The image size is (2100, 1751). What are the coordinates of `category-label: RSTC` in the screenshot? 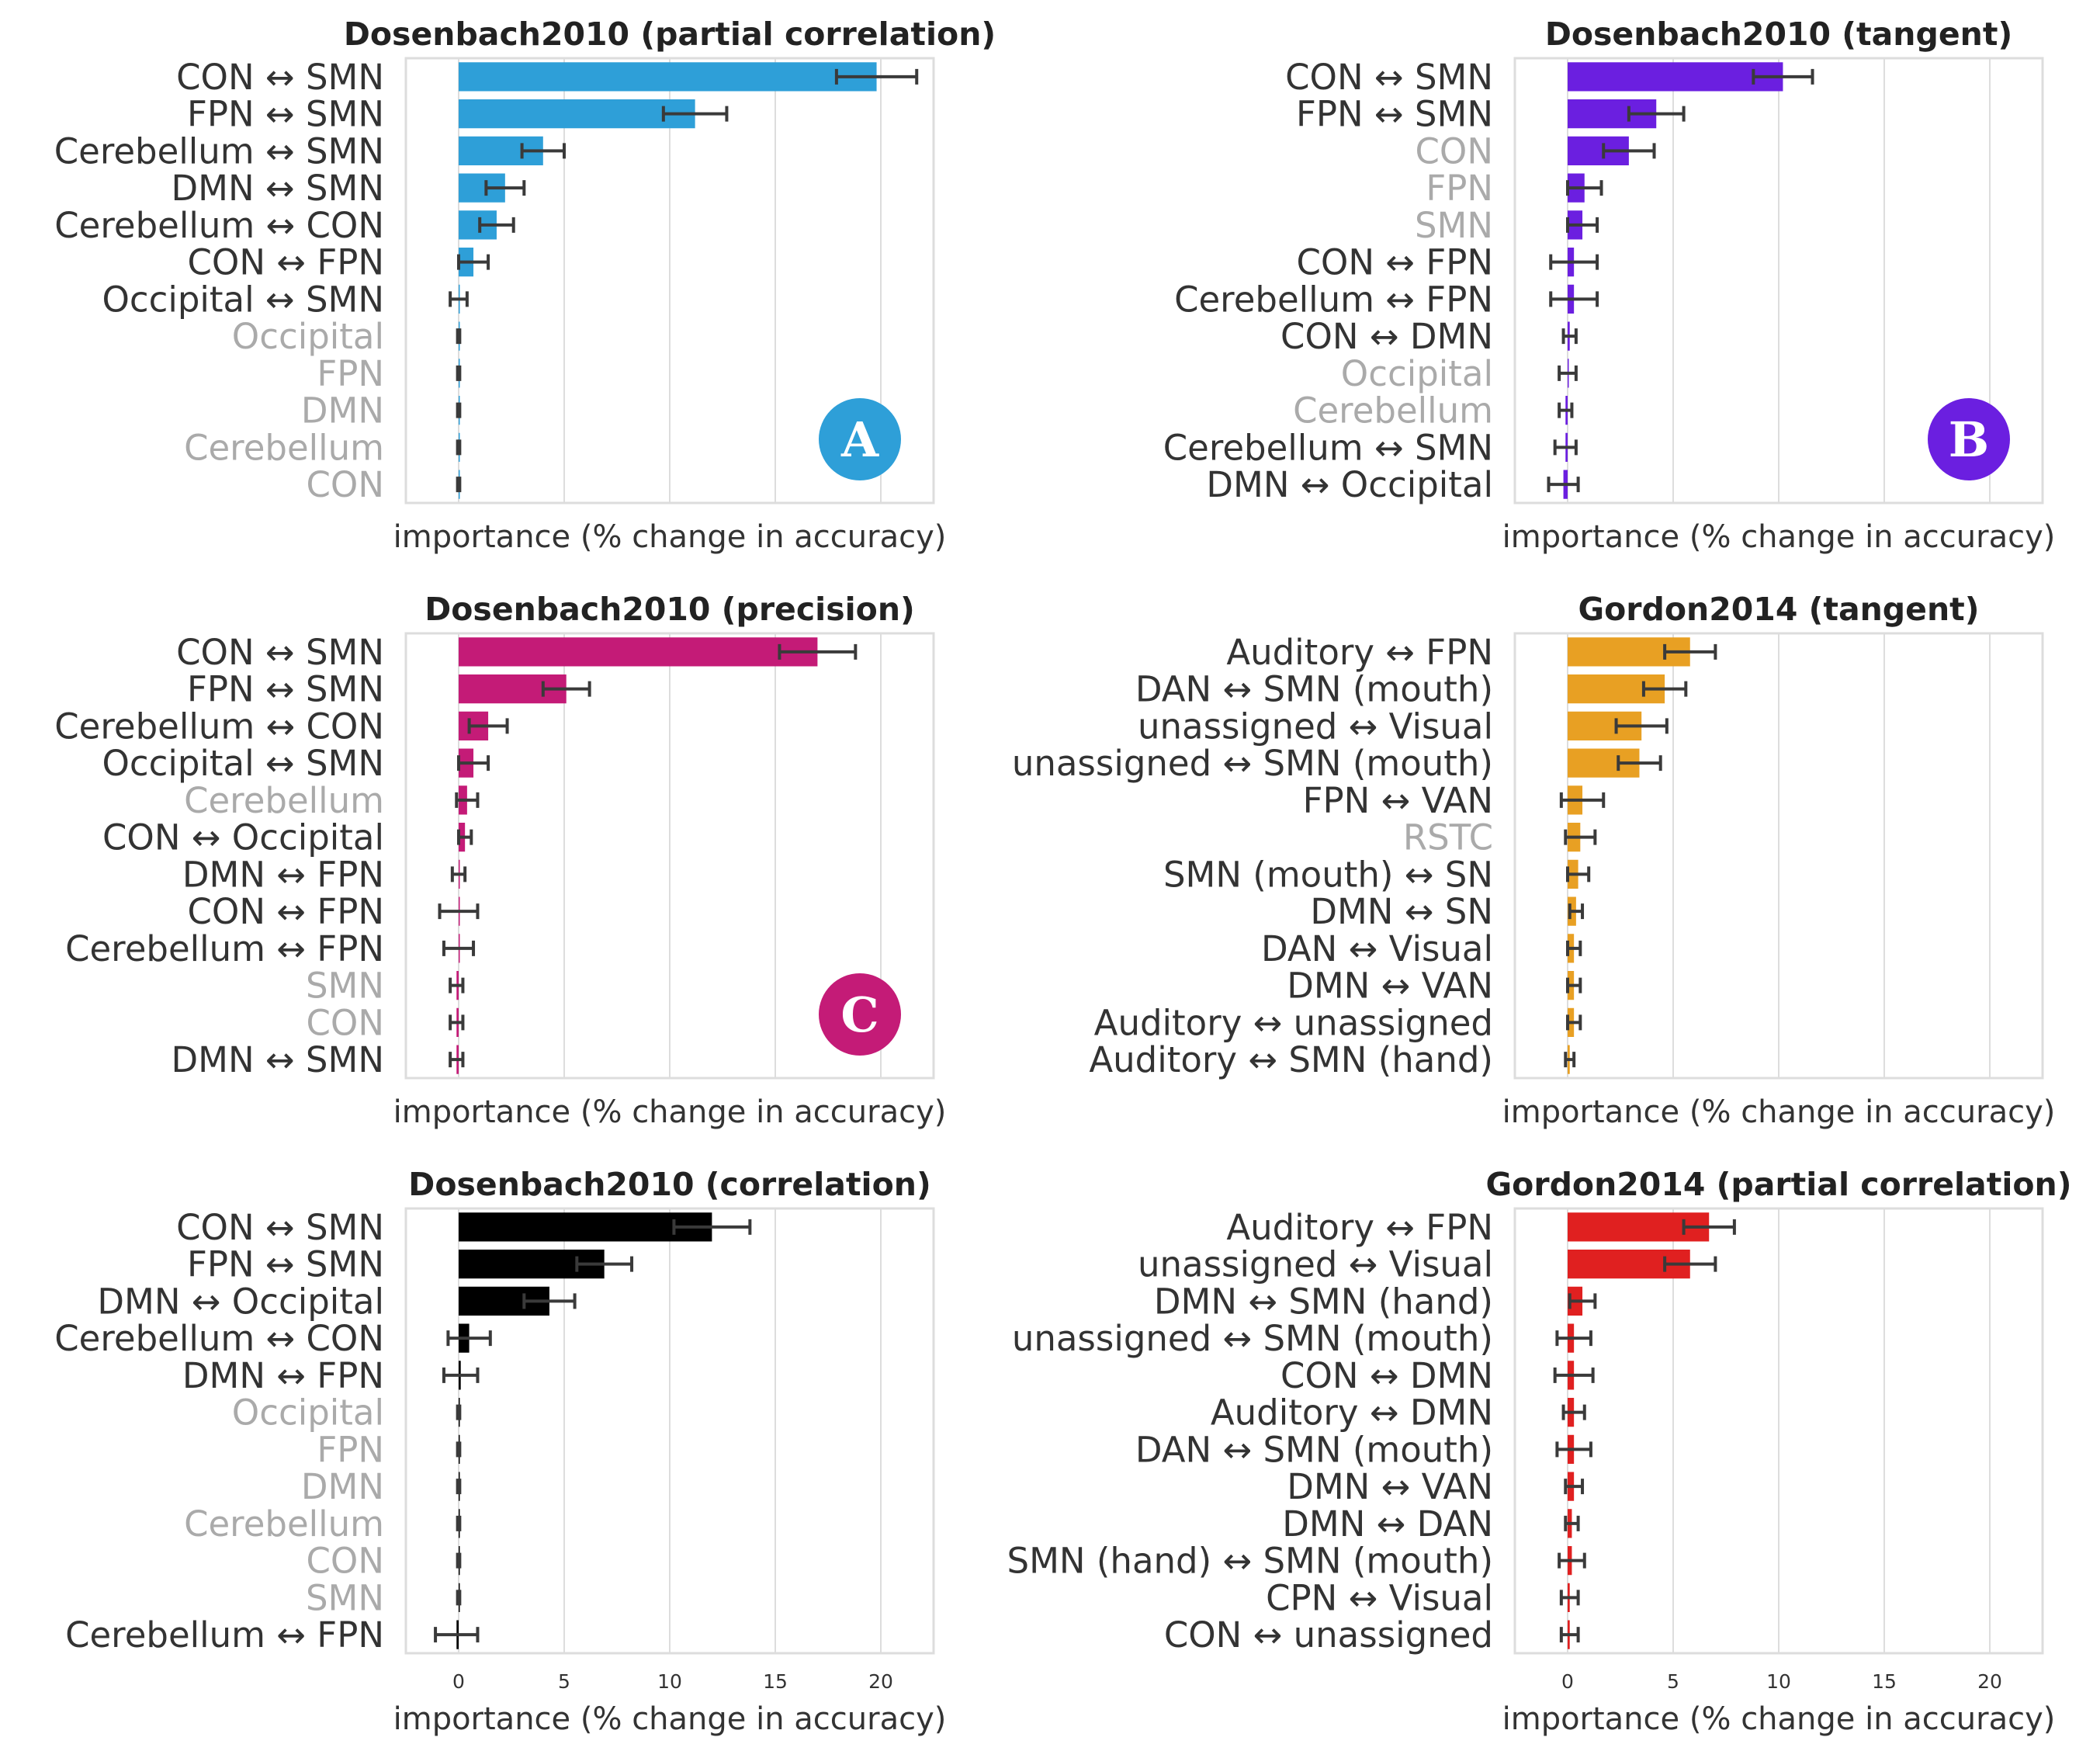 It's located at (1448, 837).